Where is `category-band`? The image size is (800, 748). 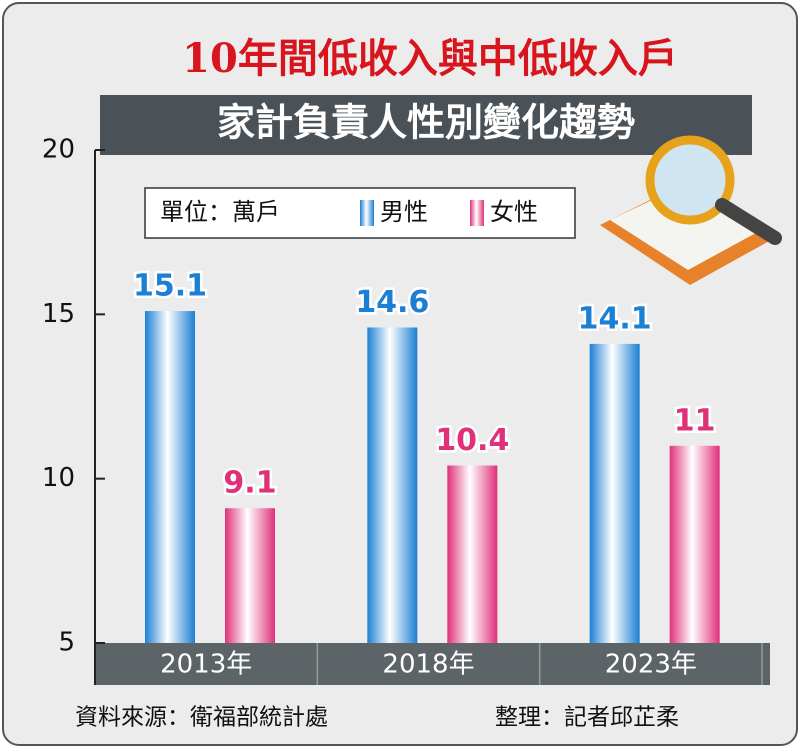 category-band is located at coordinates (432, 664).